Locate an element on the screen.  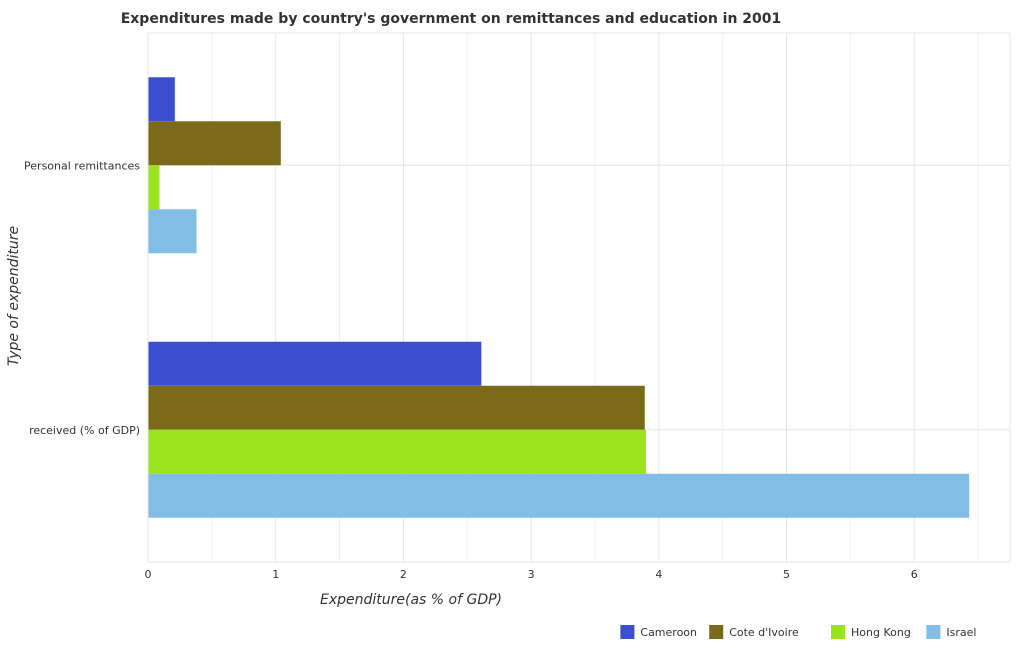
y-tick-label: Personal remittances is located at coordinates (82, 165).